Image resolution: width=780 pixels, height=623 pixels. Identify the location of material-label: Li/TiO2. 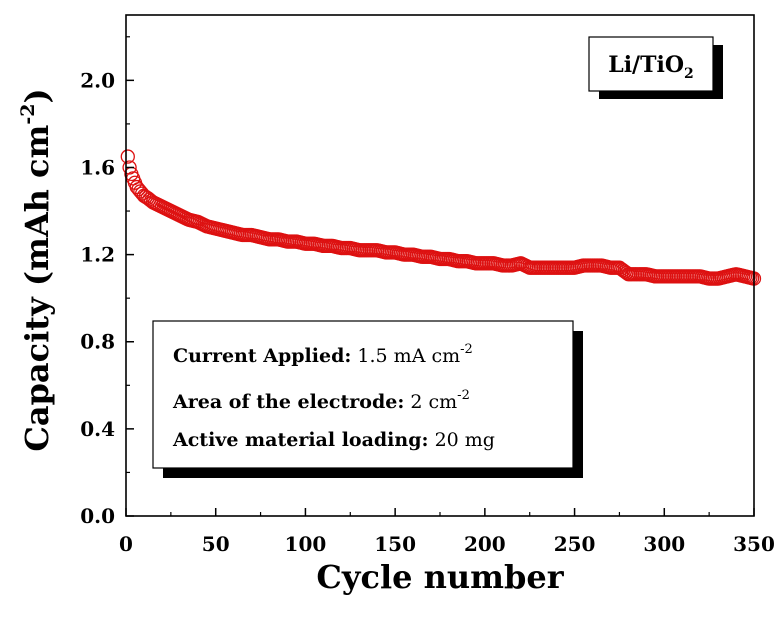
(651, 67).